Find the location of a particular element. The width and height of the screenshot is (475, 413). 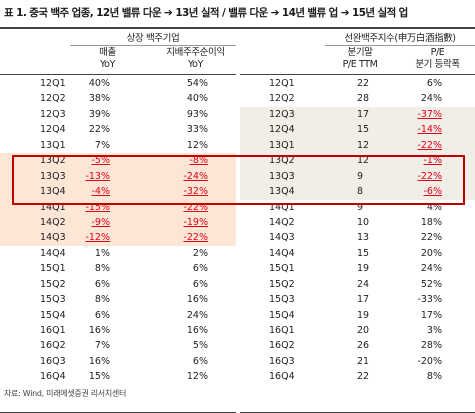

sales-yoy-value: -12% is located at coordinates (97, 238).